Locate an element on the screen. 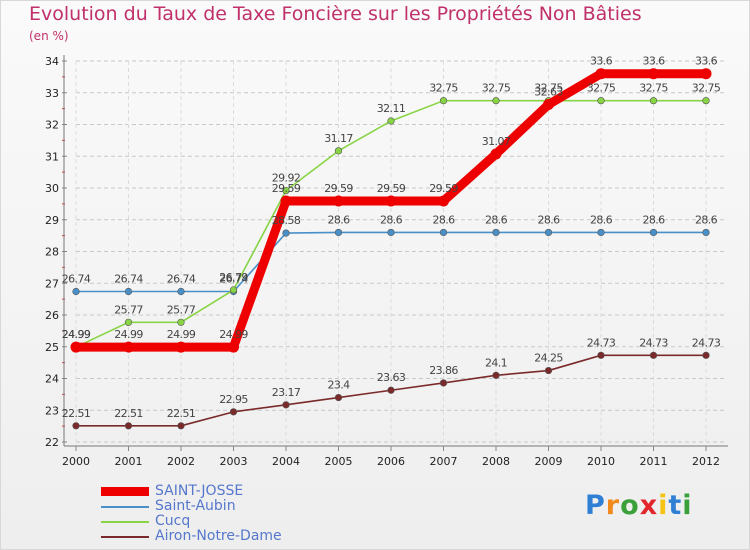 The image size is (750, 550). x-tick-label: 2008 is located at coordinates (496, 461).